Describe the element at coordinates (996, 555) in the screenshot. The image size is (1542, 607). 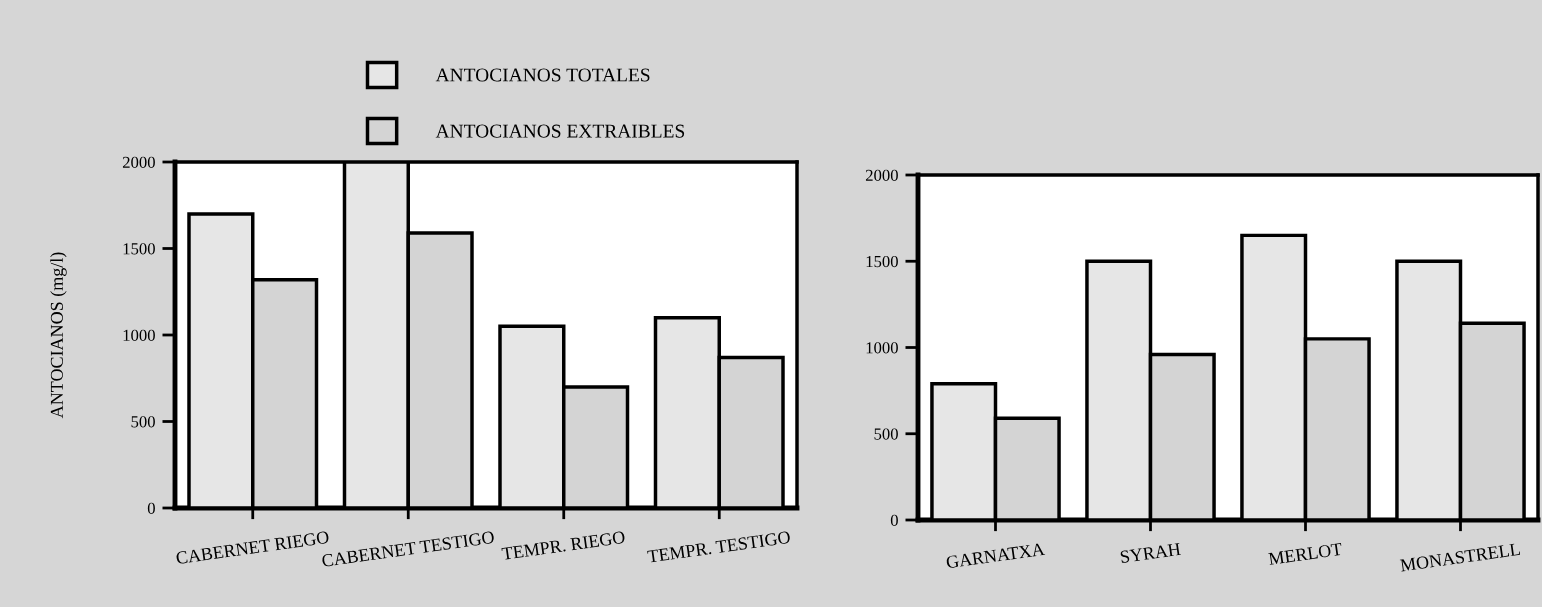
I see `x-tick-label: GARNATXA` at that location.